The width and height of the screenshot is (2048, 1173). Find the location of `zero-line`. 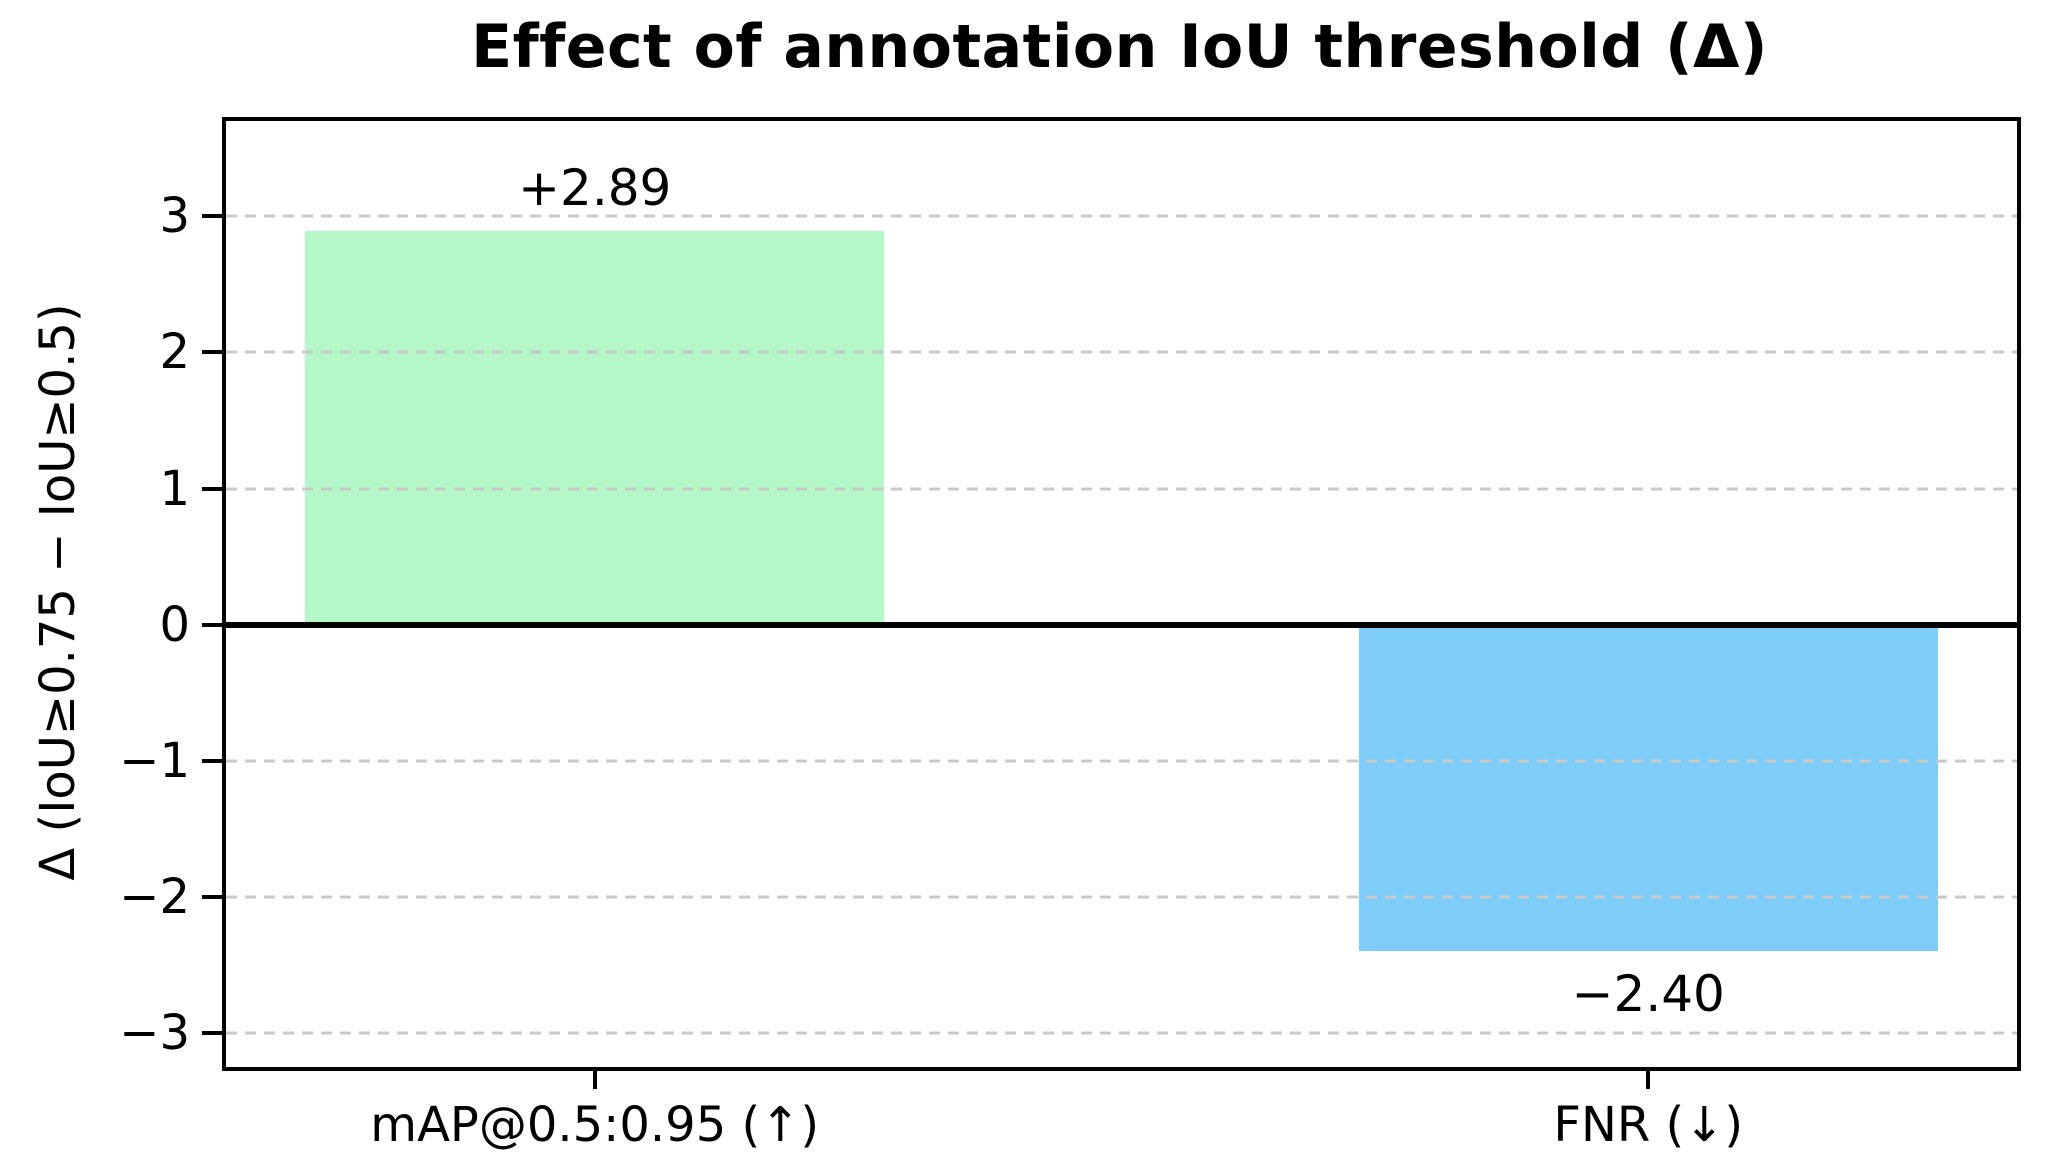

zero-line is located at coordinates (1121, 624).